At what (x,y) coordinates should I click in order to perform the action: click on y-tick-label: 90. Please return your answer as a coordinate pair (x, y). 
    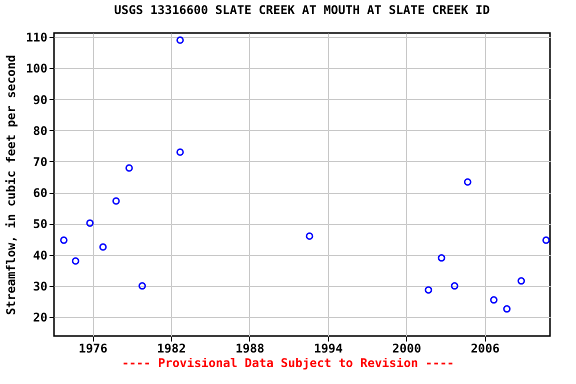
    Looking at the image, I should click on (40, 99).